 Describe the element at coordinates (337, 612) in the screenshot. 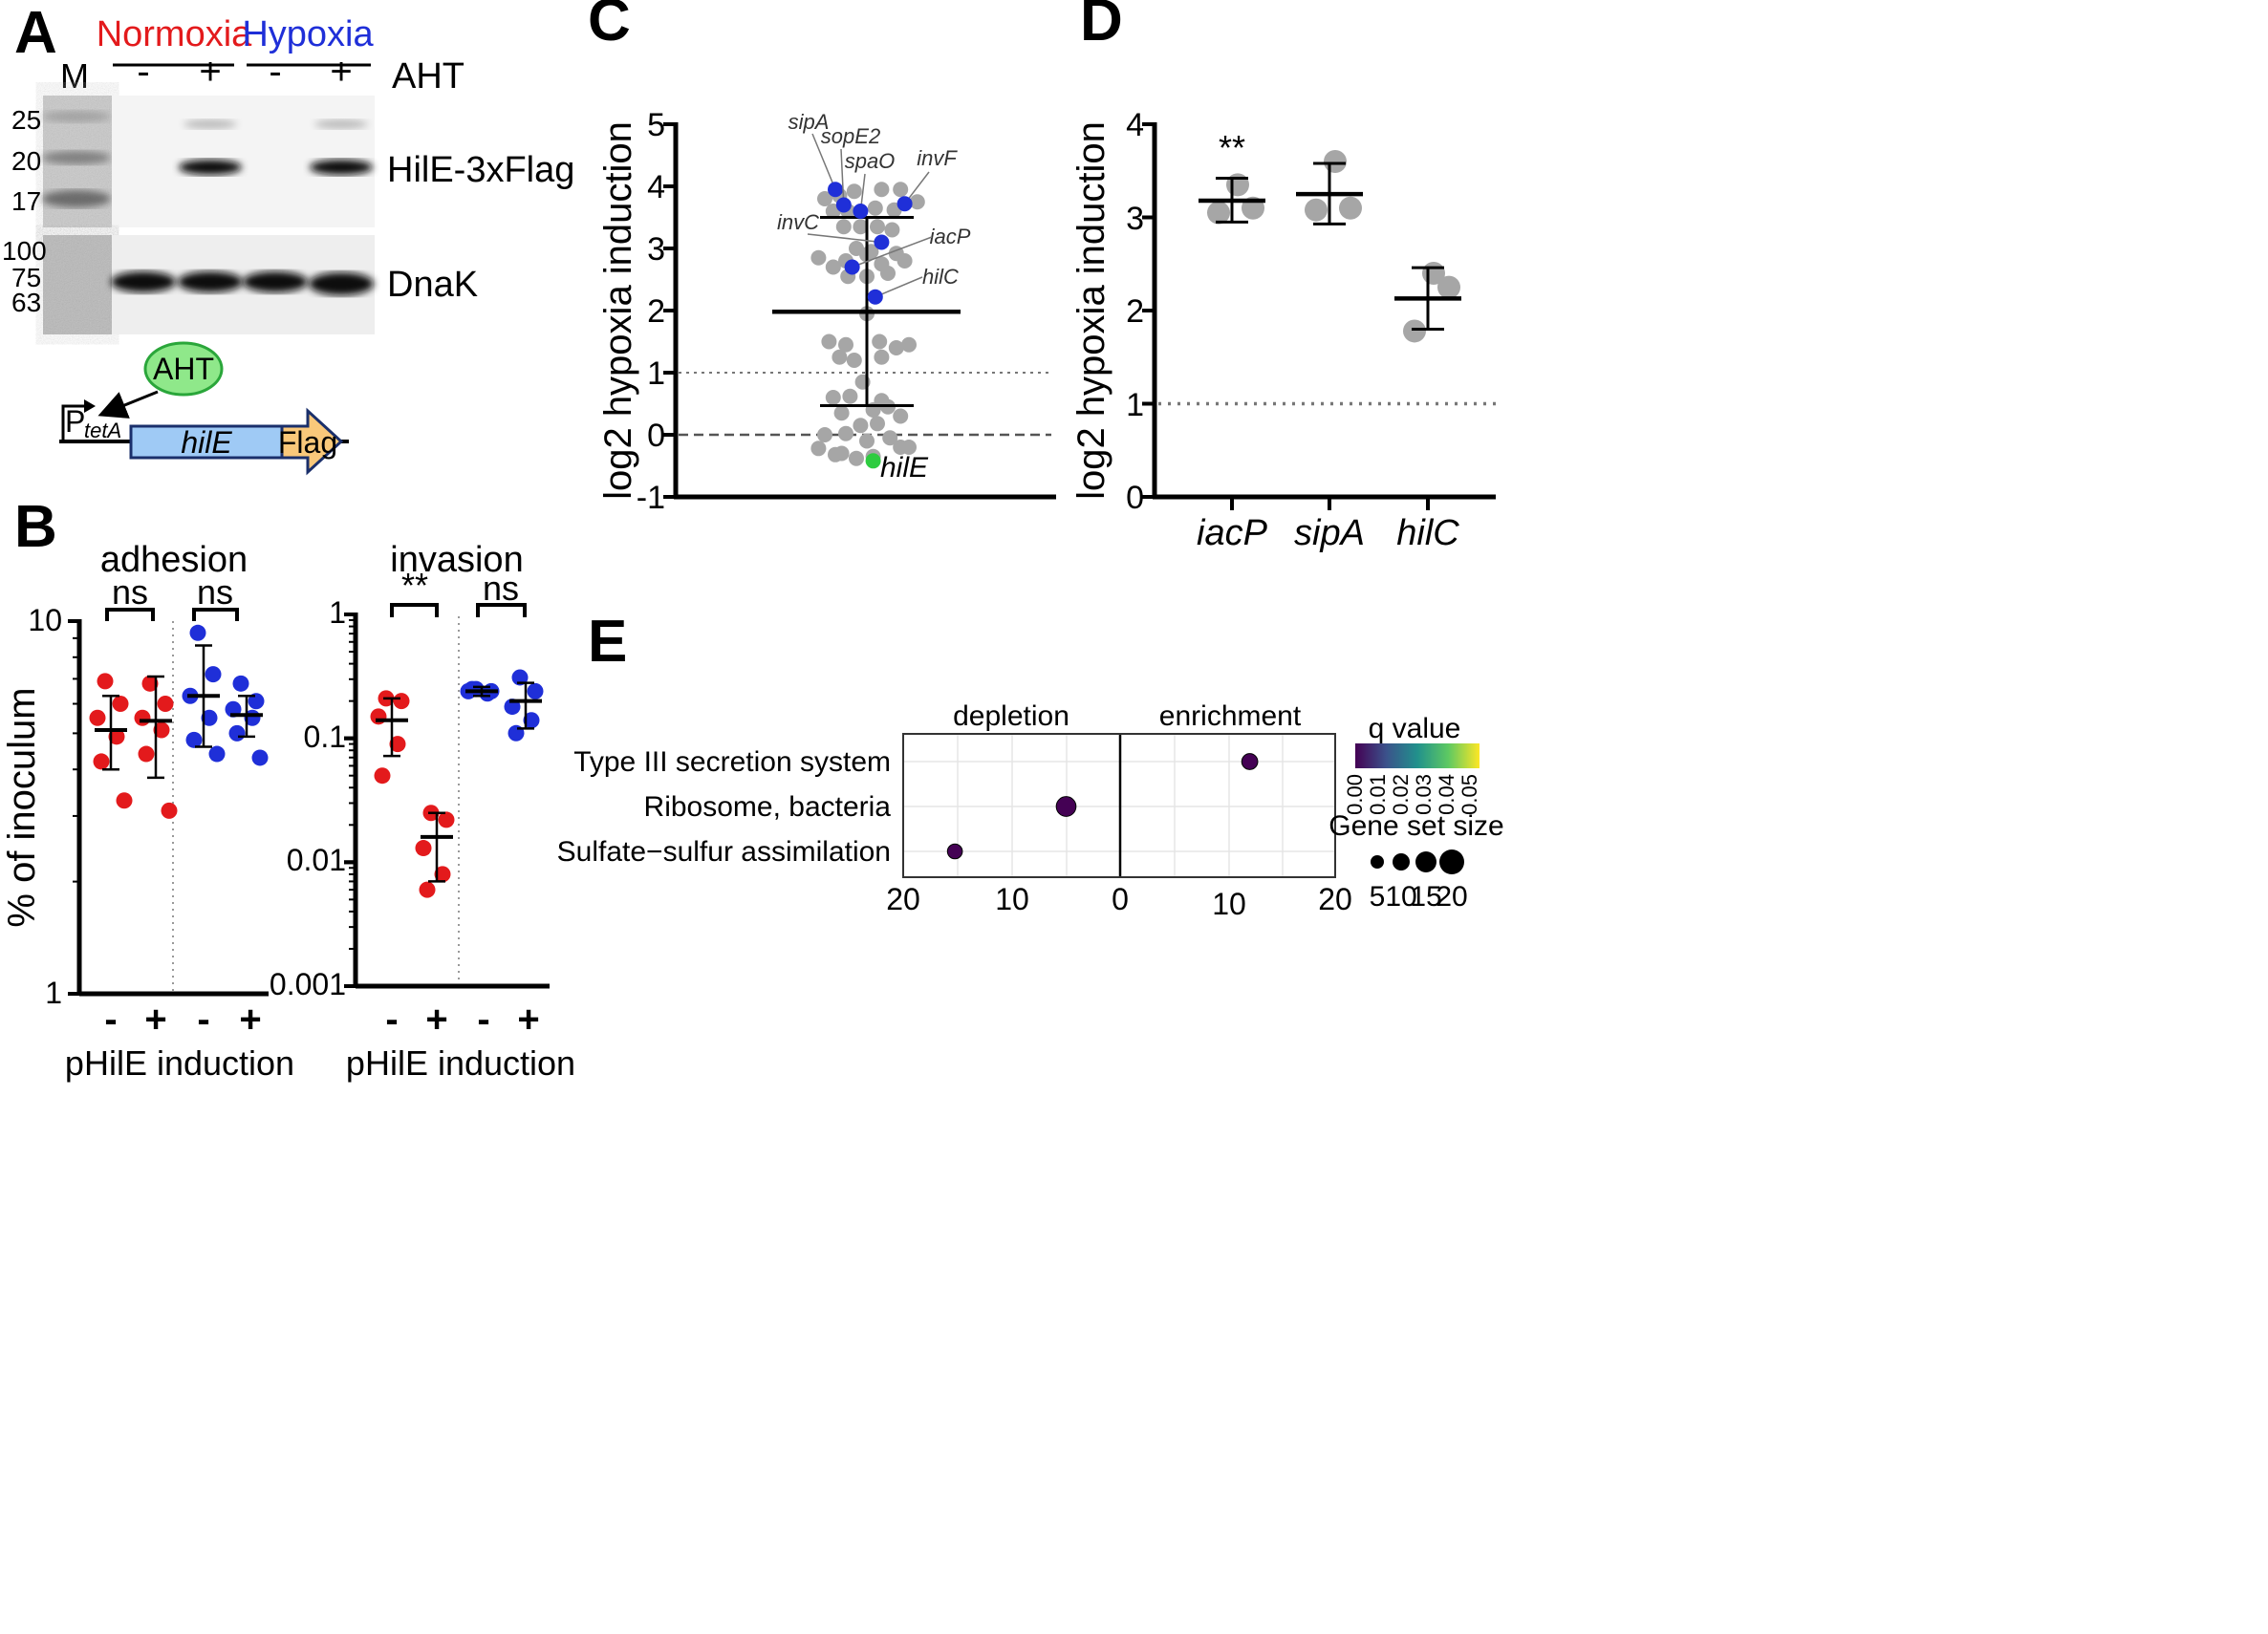

I see `invasion-ytick-1: 1` at that location.